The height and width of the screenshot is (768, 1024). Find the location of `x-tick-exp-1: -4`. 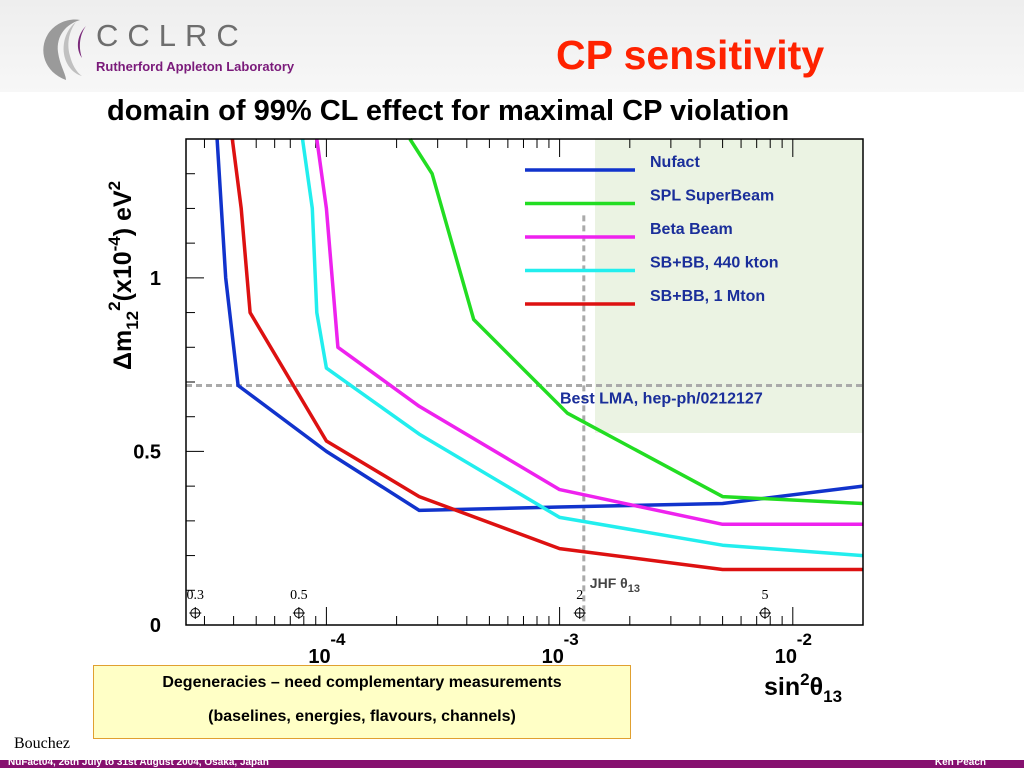

x-tick-exp-1: -4 is located at coordinates (338, 639).